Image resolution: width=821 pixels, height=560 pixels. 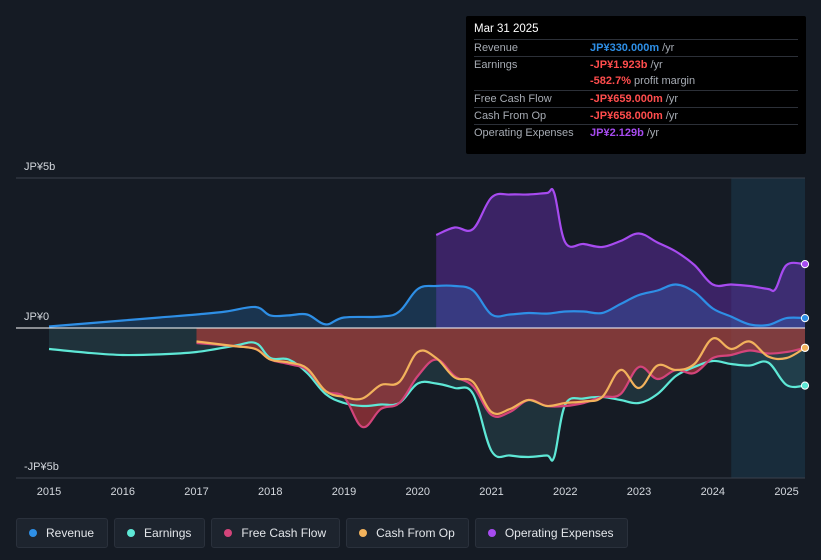 I want to click on operating-expenses-line, so click(x=620, y=240).